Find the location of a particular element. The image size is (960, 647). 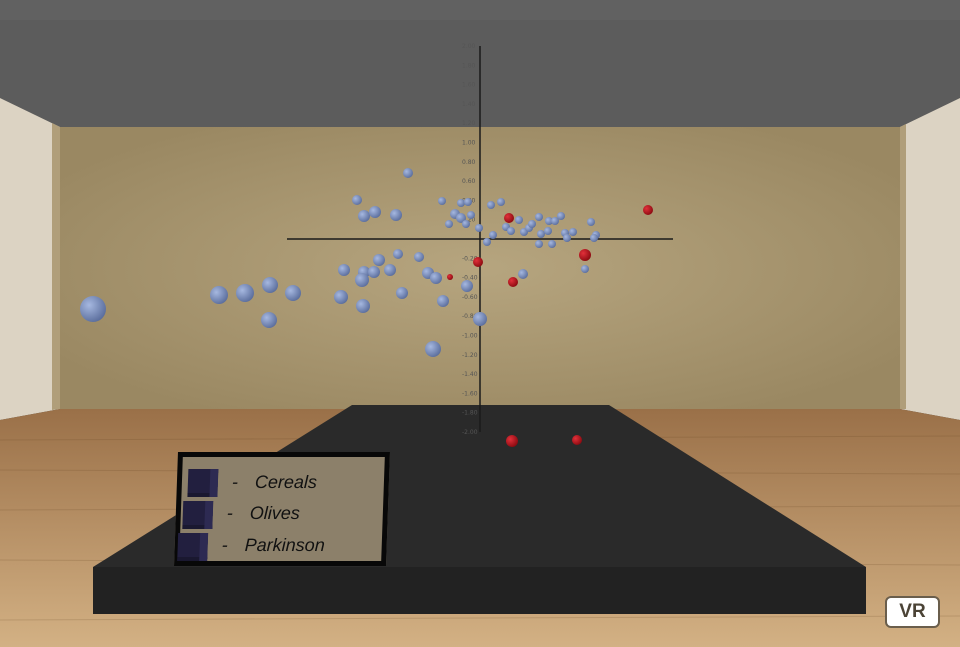

axis-tick-label: -1.60 is located at coordinates (470, 393).